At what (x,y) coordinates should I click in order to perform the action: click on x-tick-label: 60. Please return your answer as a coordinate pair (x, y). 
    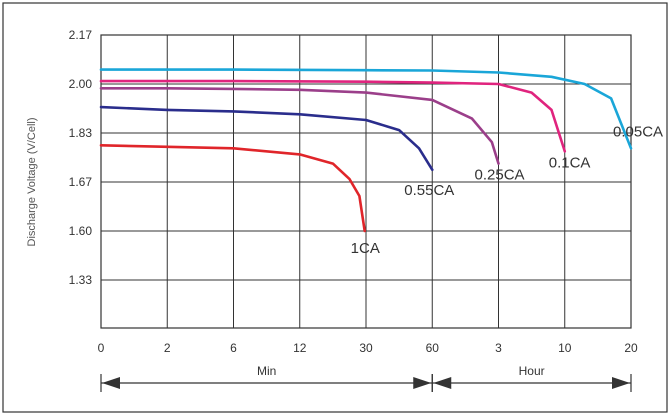
    Looking at the image, I should click on (433, 348).